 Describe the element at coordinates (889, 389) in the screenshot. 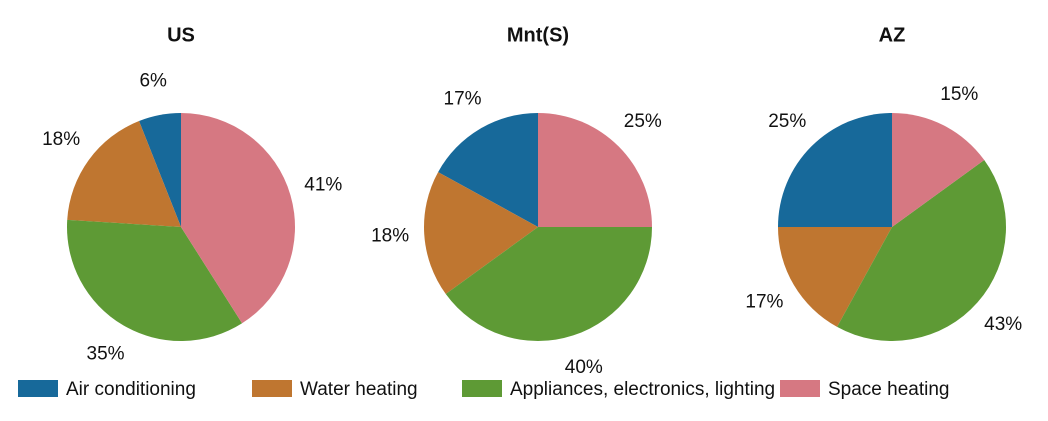

I see `legend-label: Space heating` at that location.